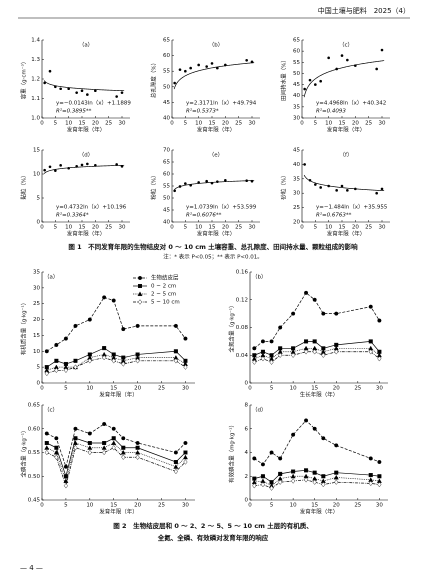 Image resolution: width=427 pixels, height=579 pixels. Describe the element at coordinates (284, 185) in the screenshot. I see `y-axis-label: 砂粒（%）` at that location.